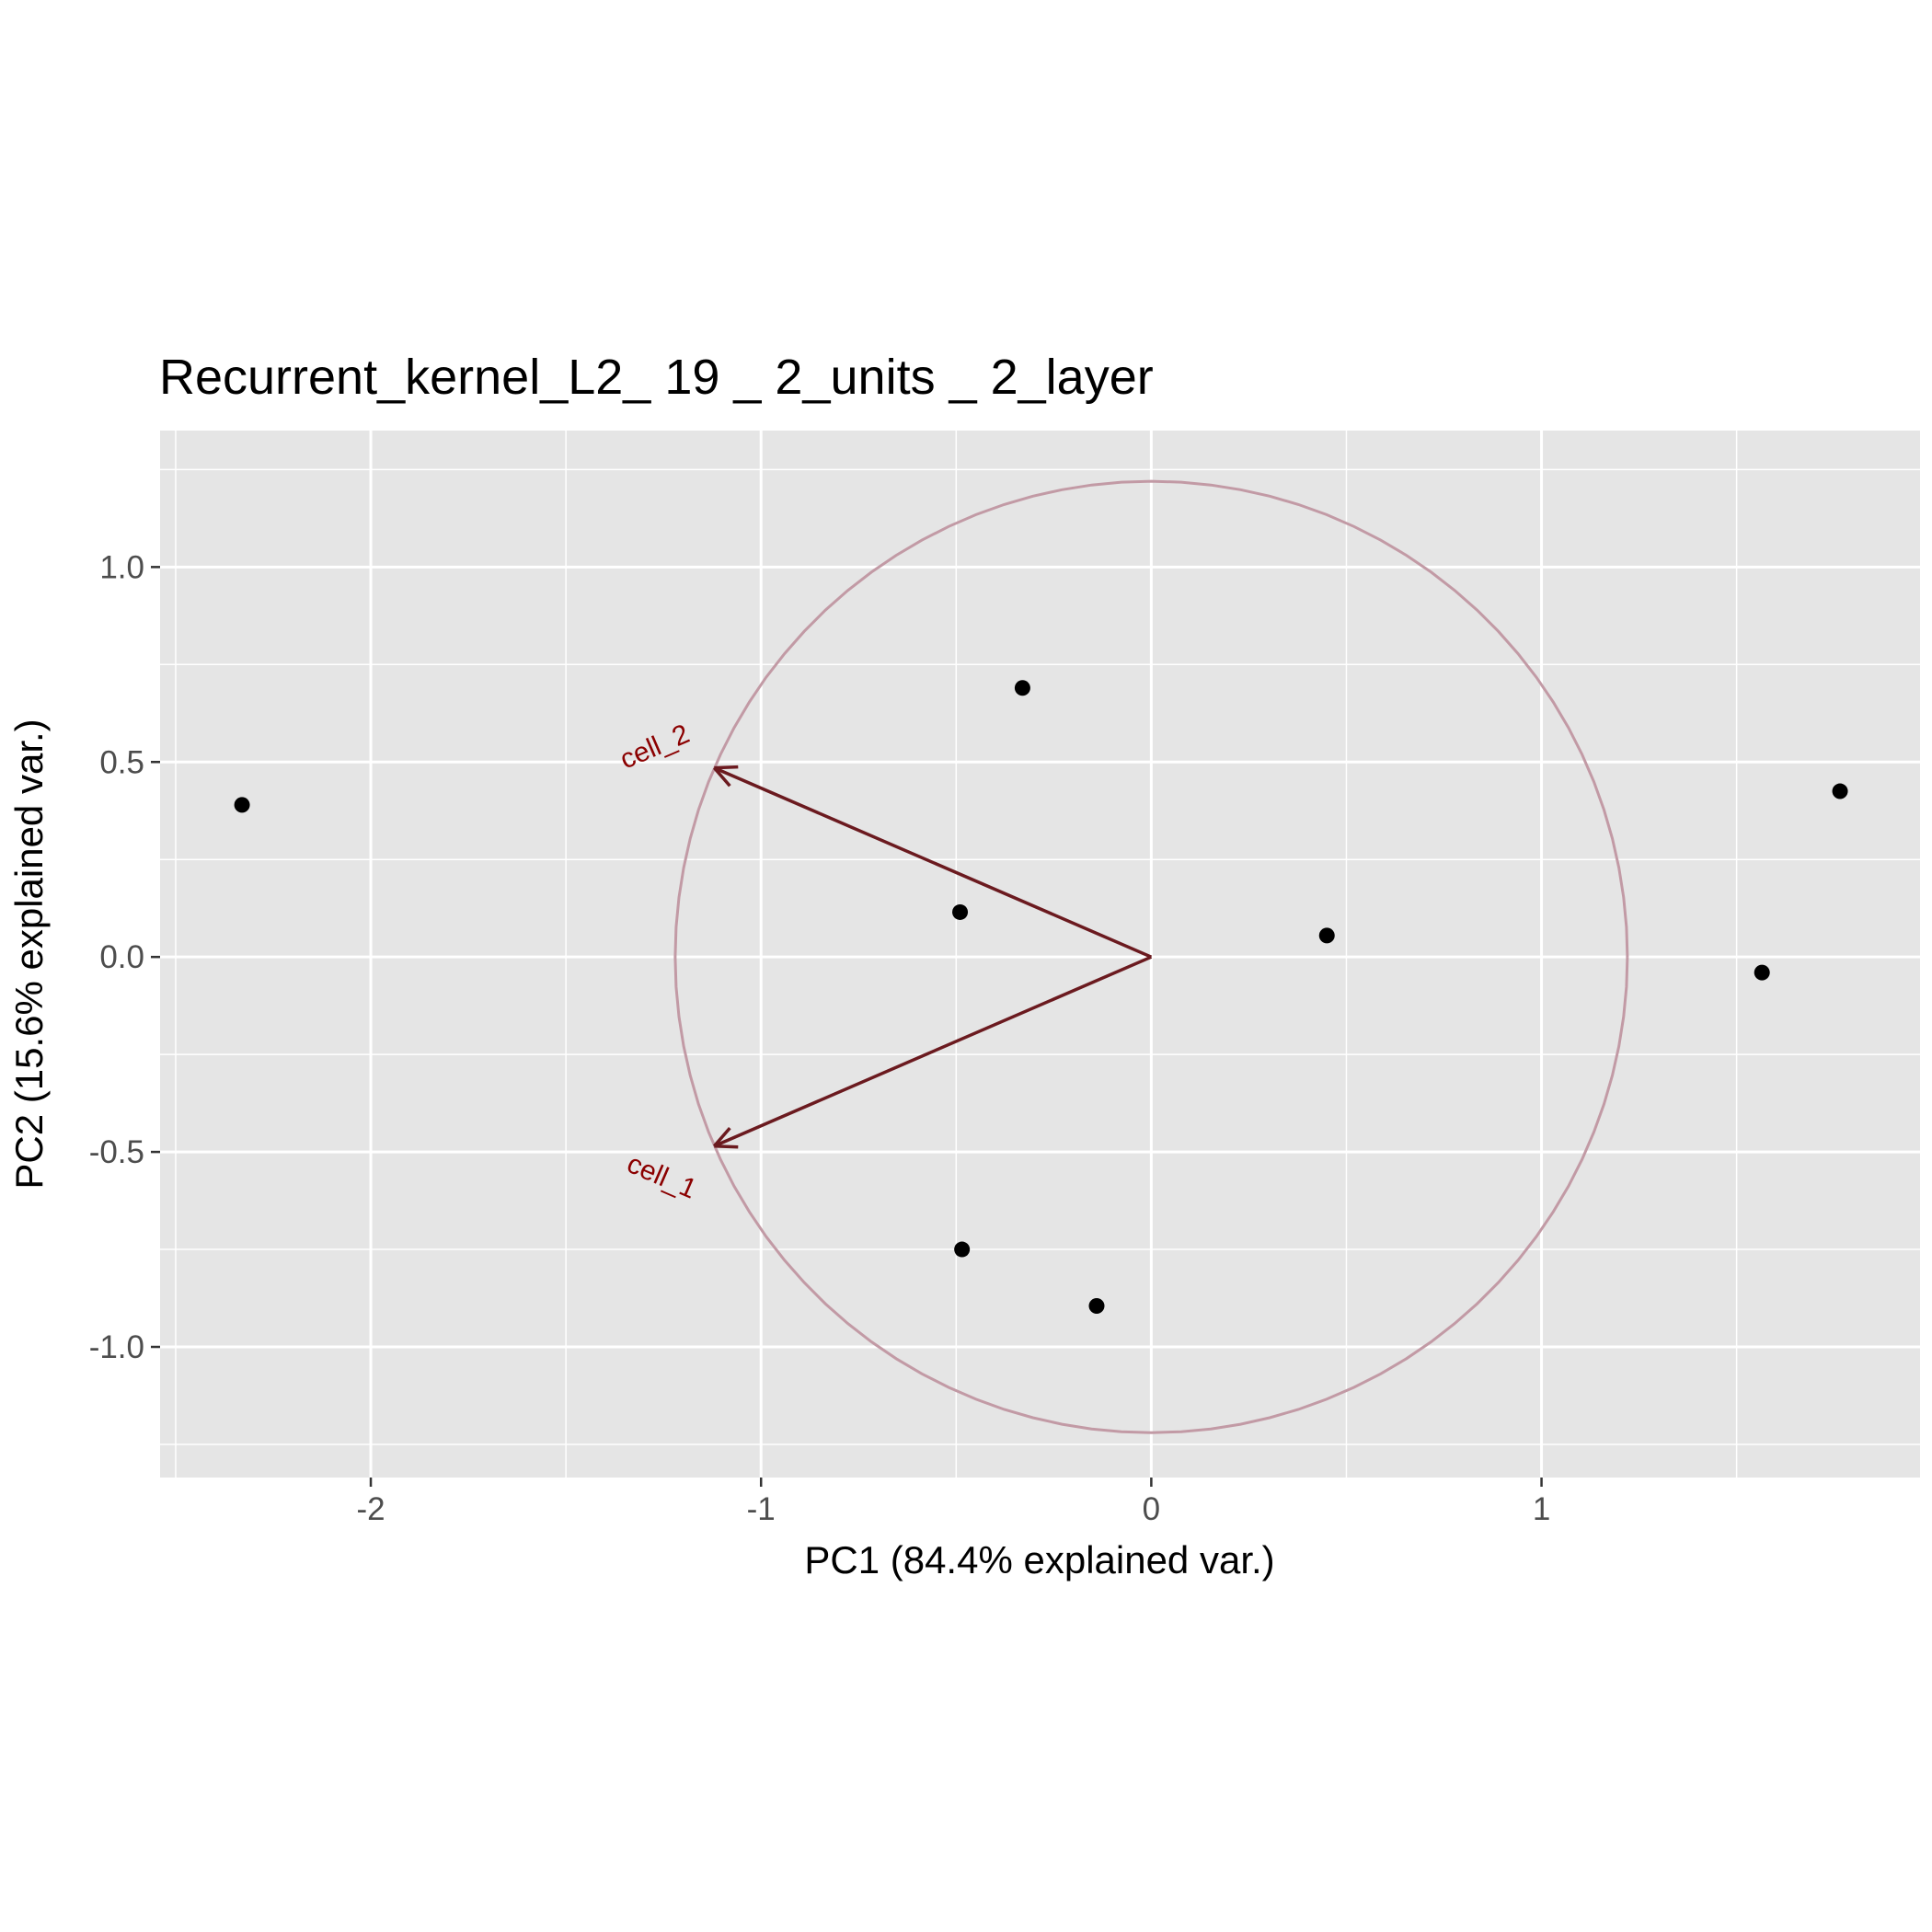  Describe the element at coordinates (116, 1152) in the screenshot. I see `y-tick-label: -0.5` at that location.